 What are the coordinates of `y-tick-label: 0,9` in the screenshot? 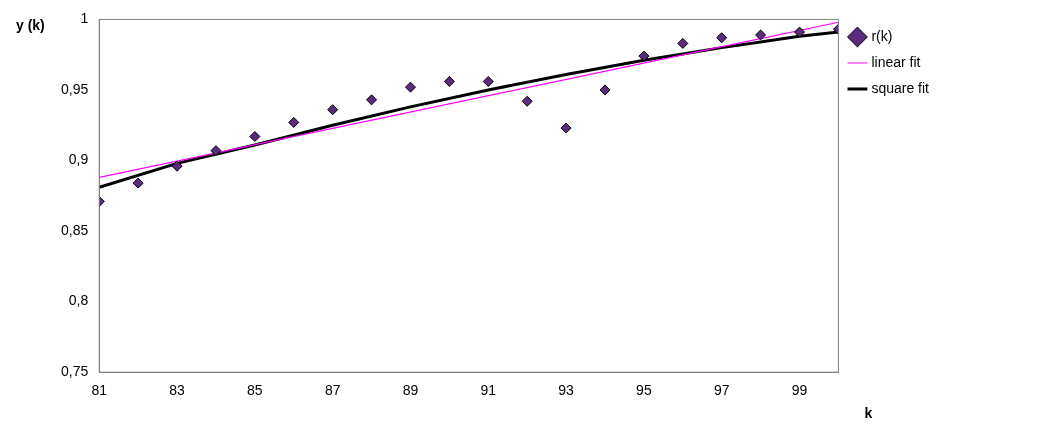 It's located at (78, 159).